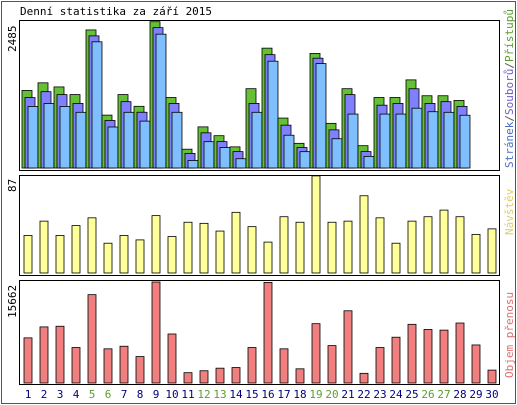 Image resolution: width=517 pixels, height=405 pixels. Describe the element at coordinates (509, 335) in the screenshot. I see `traffic-legend-part: Objem přenosu` at that location.